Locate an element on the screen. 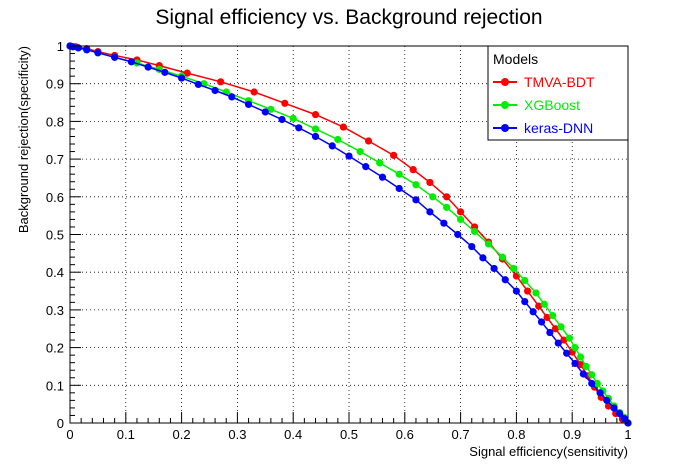 Image resolution: width=698 pixels, height=471 pixels. y-tick-label: 0.1 is located at coordinates (55, 385).